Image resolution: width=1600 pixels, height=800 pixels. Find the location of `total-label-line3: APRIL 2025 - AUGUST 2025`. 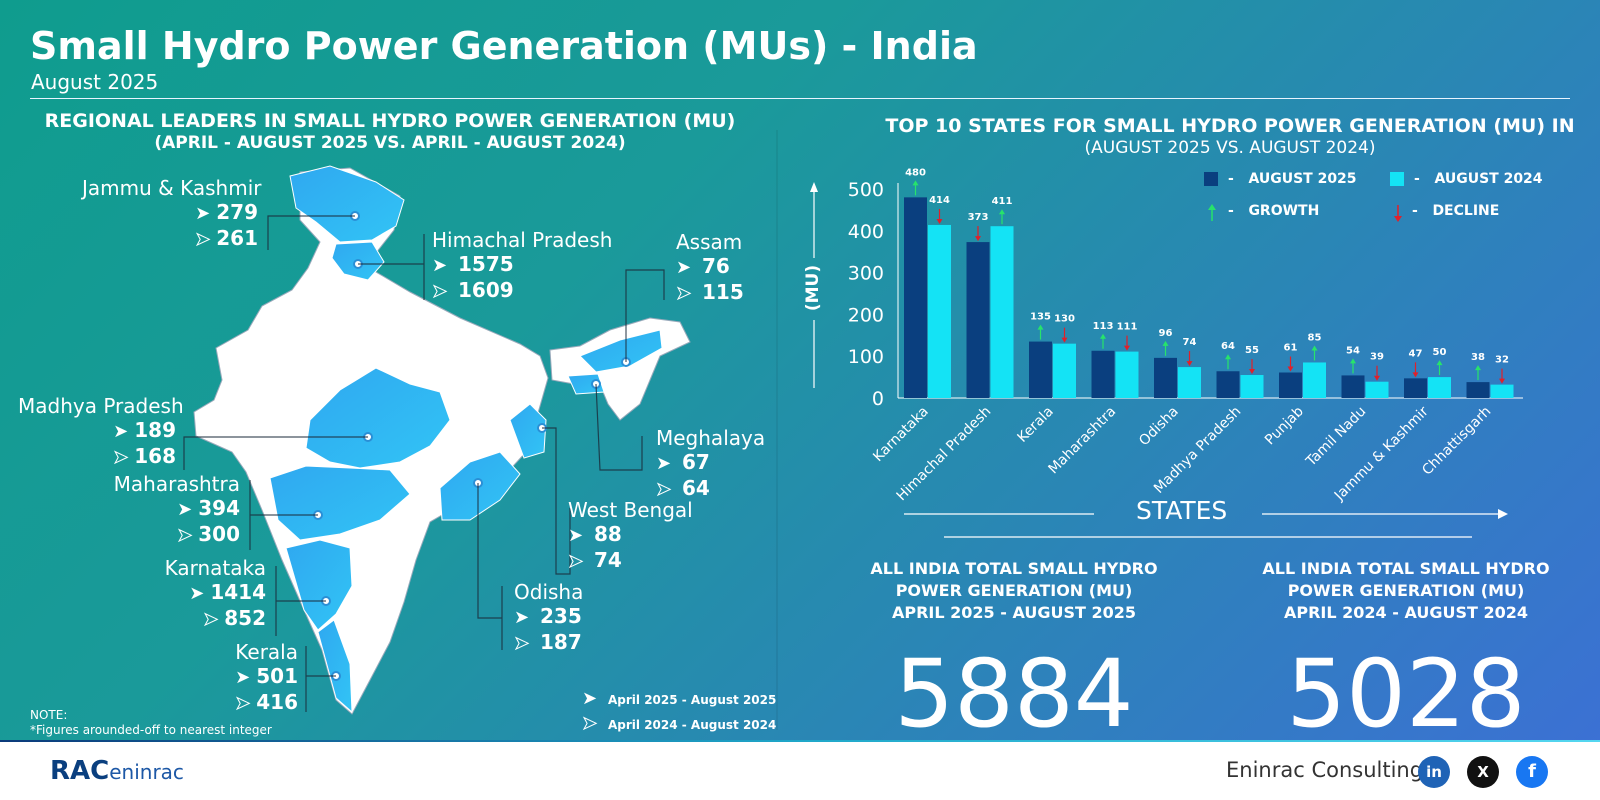

total-label-line3: APRIL 2025 - AUGUST 2025 is located at coordinates (1013, 612).